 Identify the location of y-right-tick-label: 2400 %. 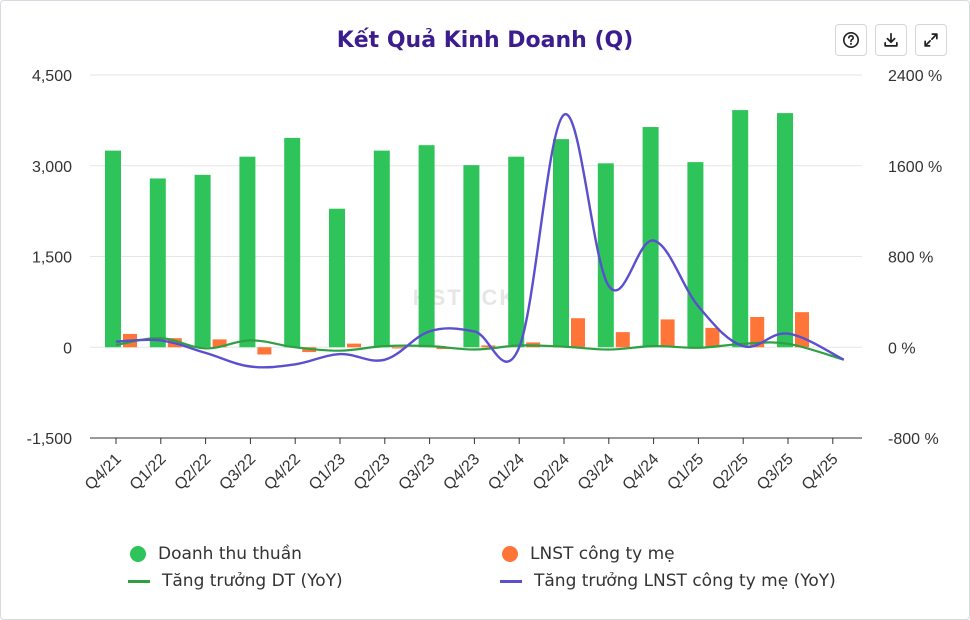
(915, 76).